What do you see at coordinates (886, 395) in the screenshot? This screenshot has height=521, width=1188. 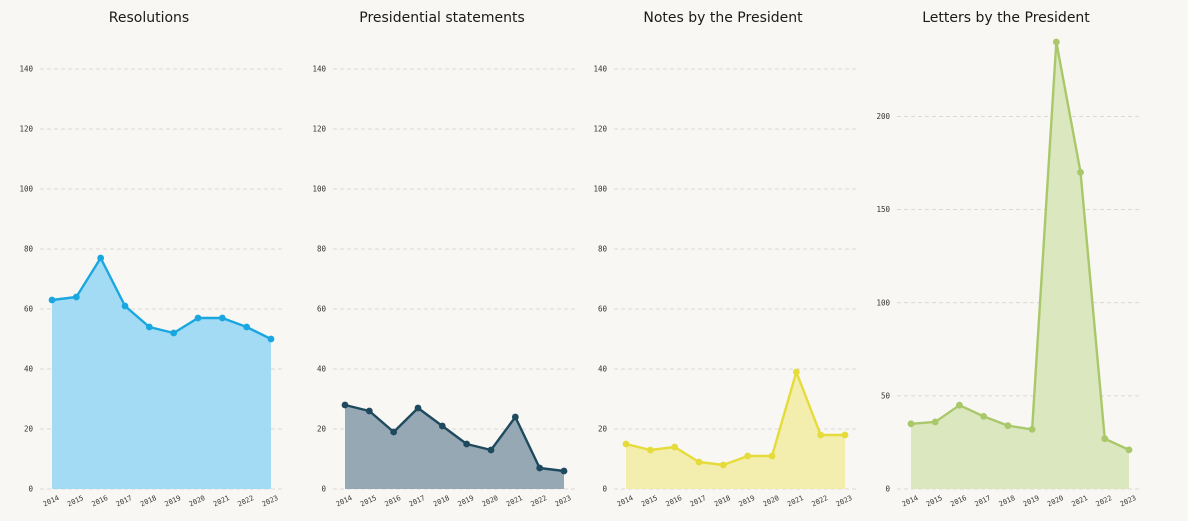 I see `y-tick-label: 50` at bounding box center [886, 395].